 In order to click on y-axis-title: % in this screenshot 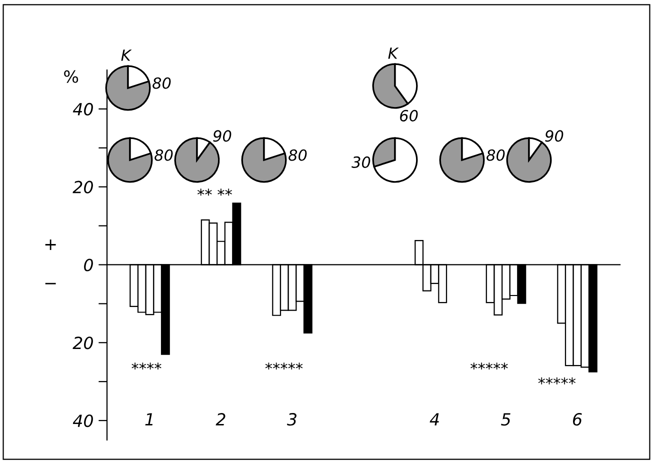, I will do `click(71, 76)`.